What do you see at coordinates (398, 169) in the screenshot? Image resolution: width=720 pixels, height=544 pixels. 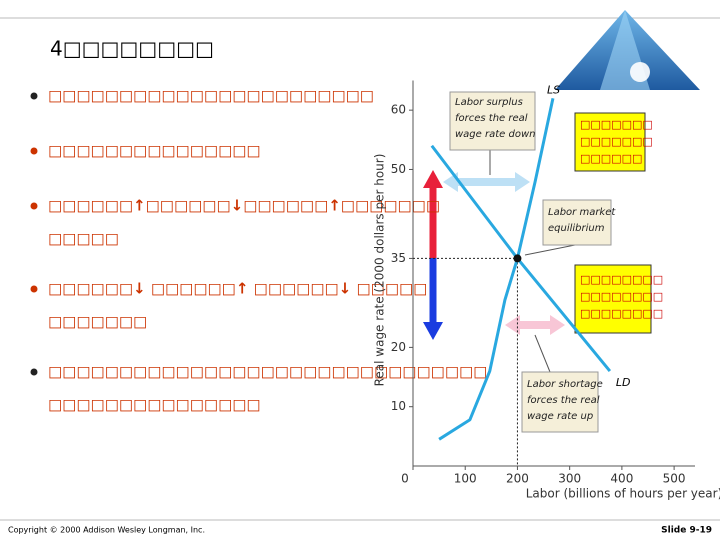 I see `y-tick-label: 50` at bounding box center [398, 169].